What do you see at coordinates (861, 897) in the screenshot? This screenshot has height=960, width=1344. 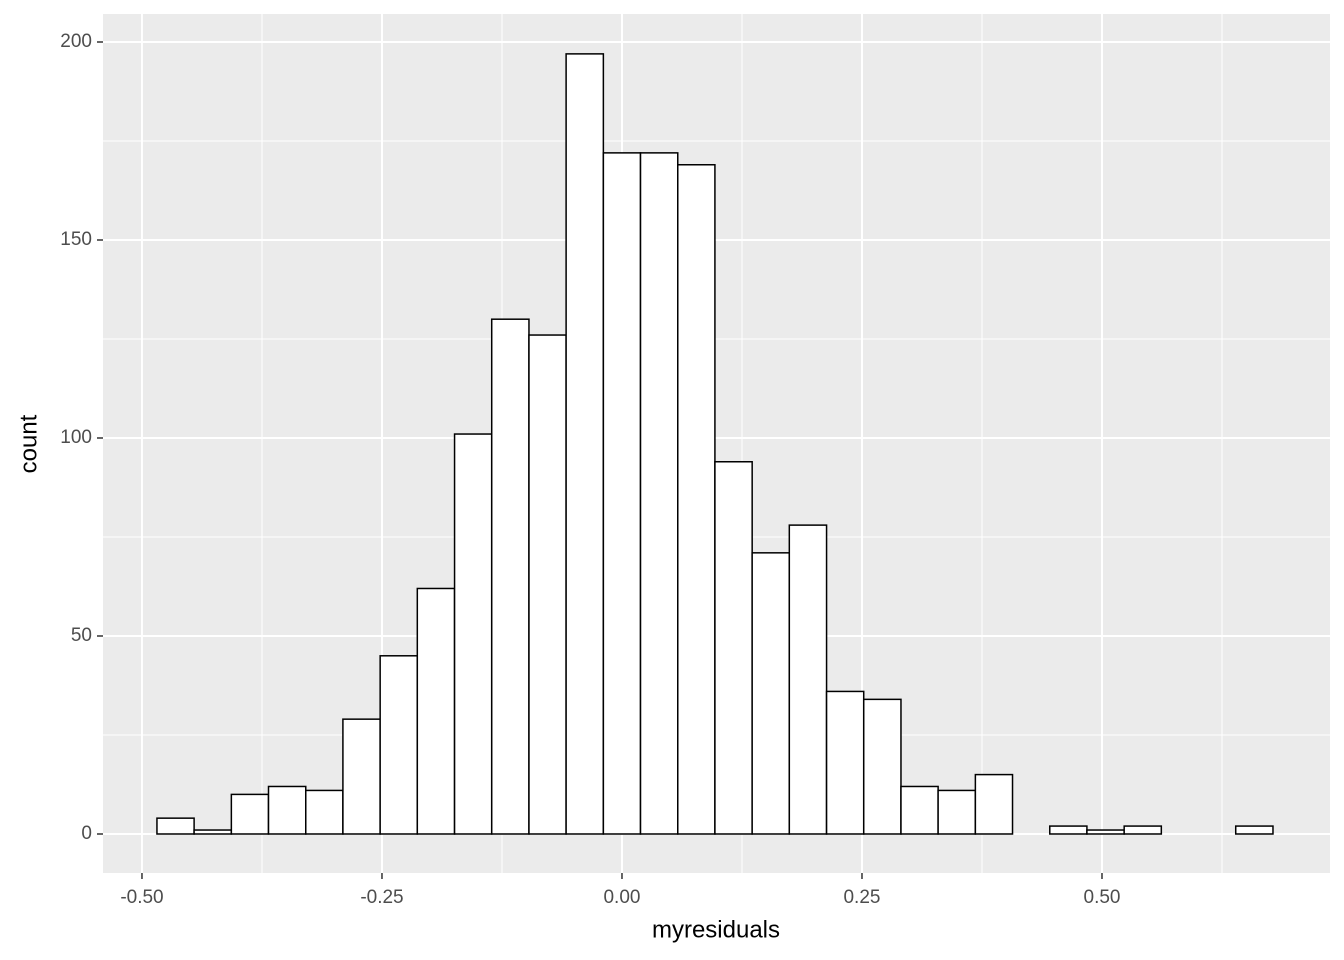 I see `x-tick-label: 0.25` at bounding box center [861, 897].